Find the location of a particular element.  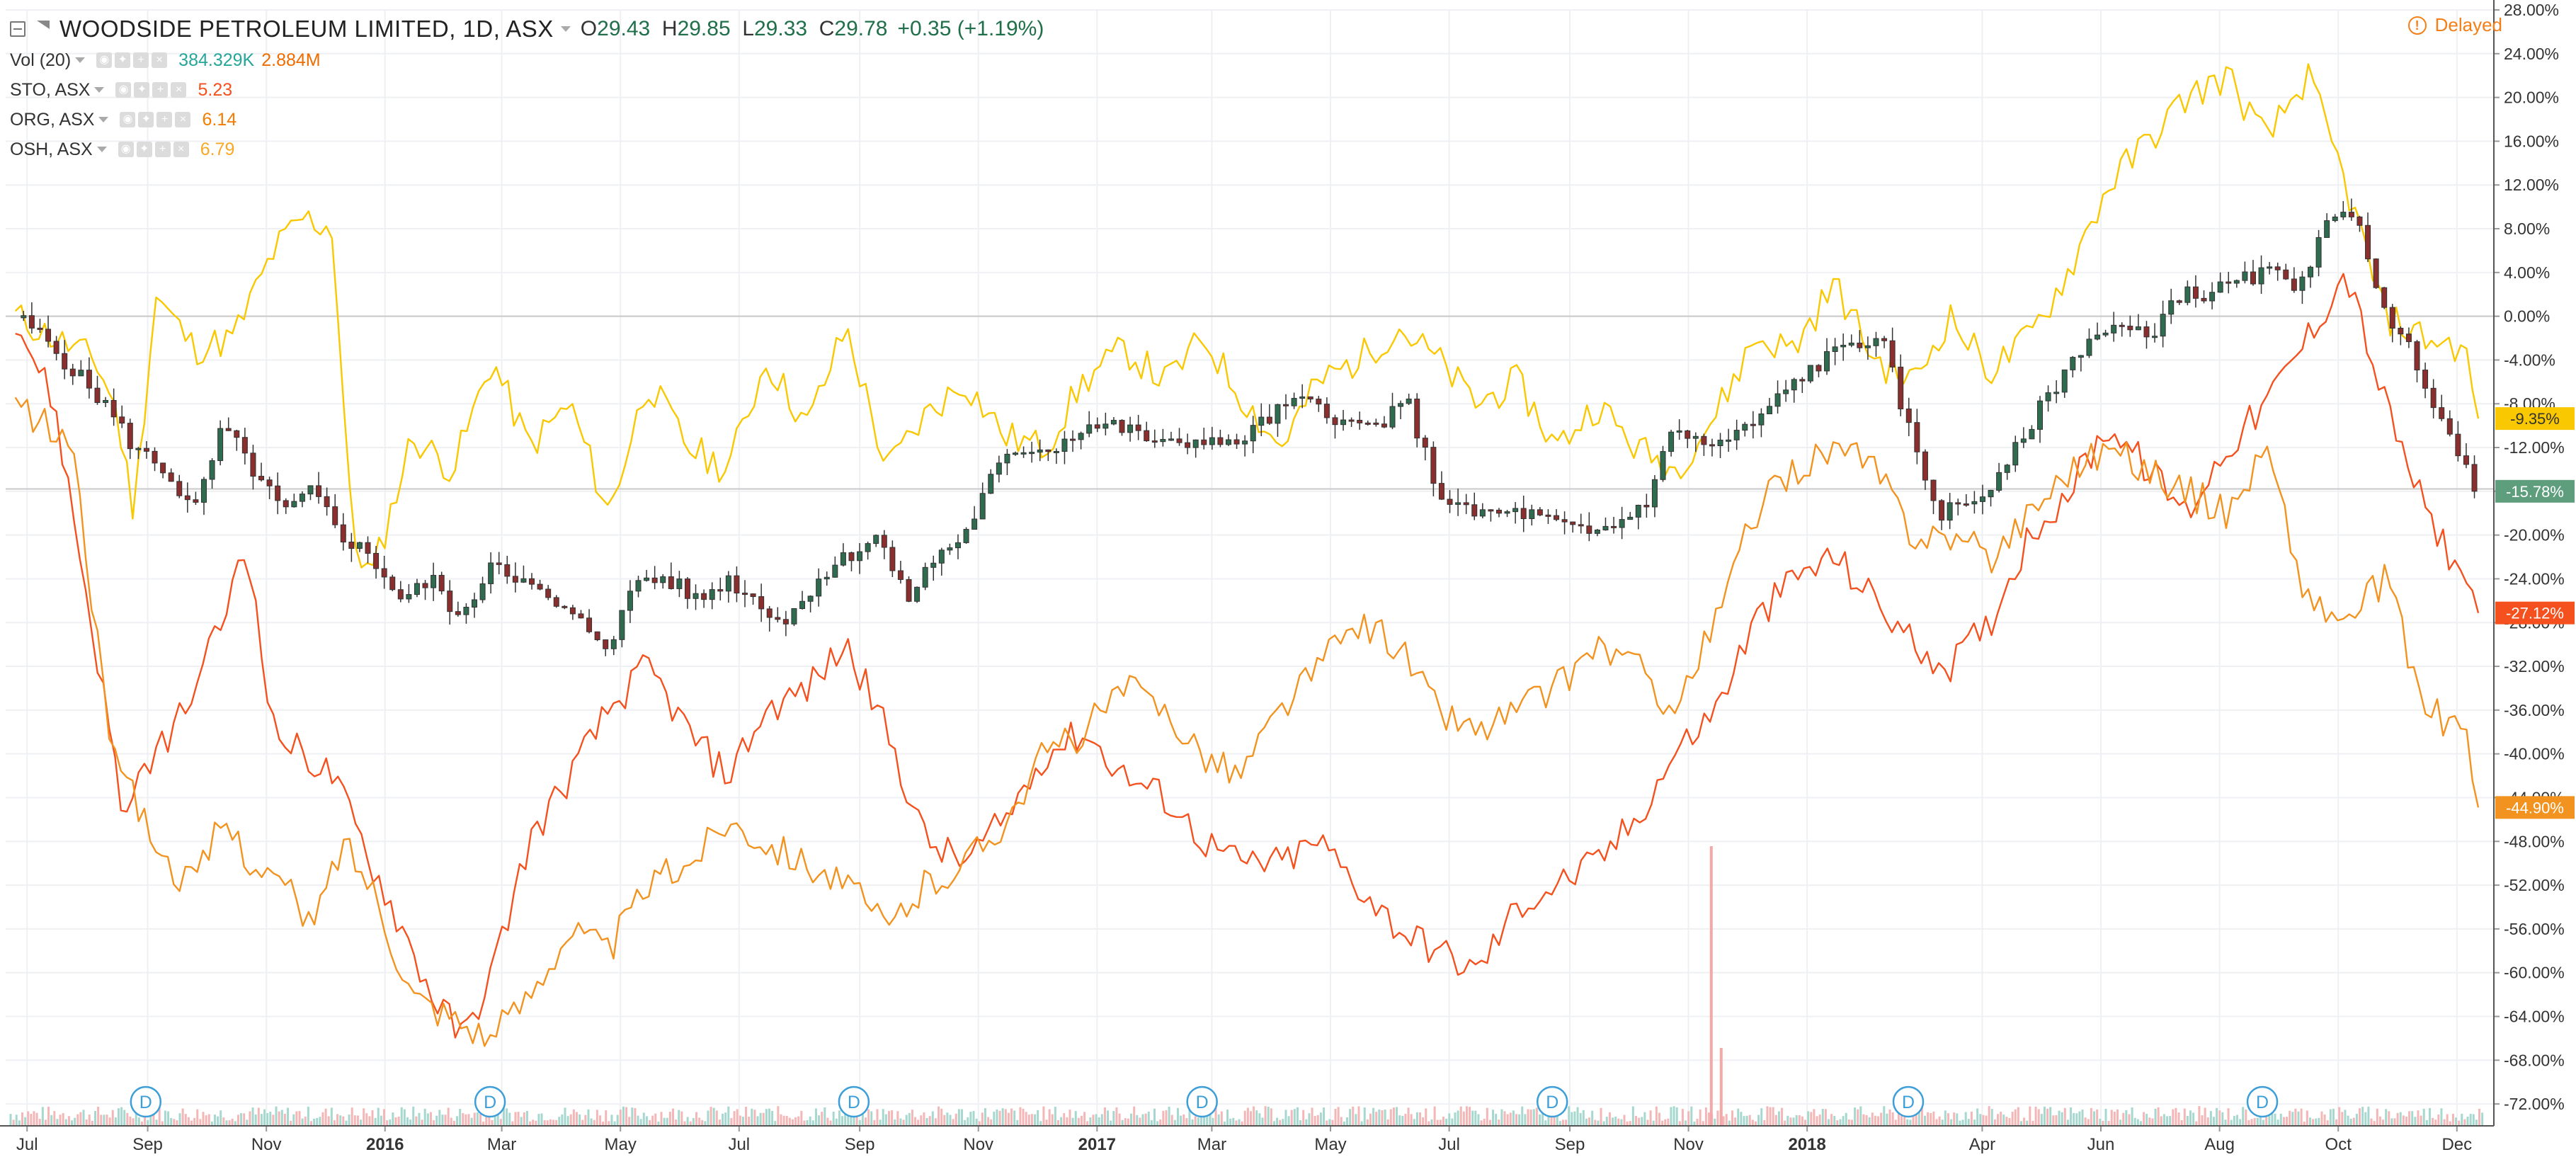

study-row: OSH, ASX ◉ ✦ + × 6.79 is located at coordinates (527, 149).